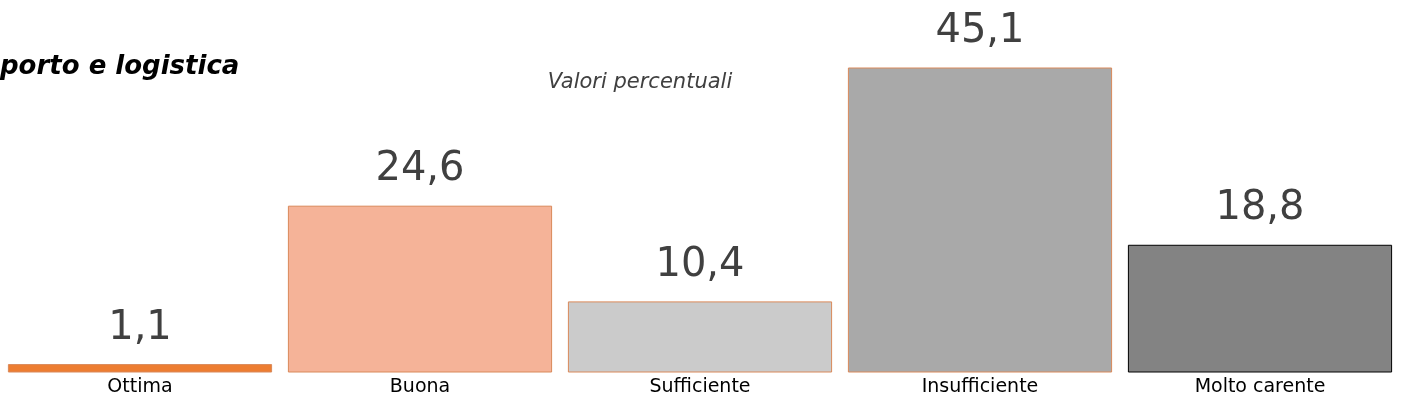 This screenshot has width=1409, height=411. I want to click on data-label: 18,8, so click(1260, 205).